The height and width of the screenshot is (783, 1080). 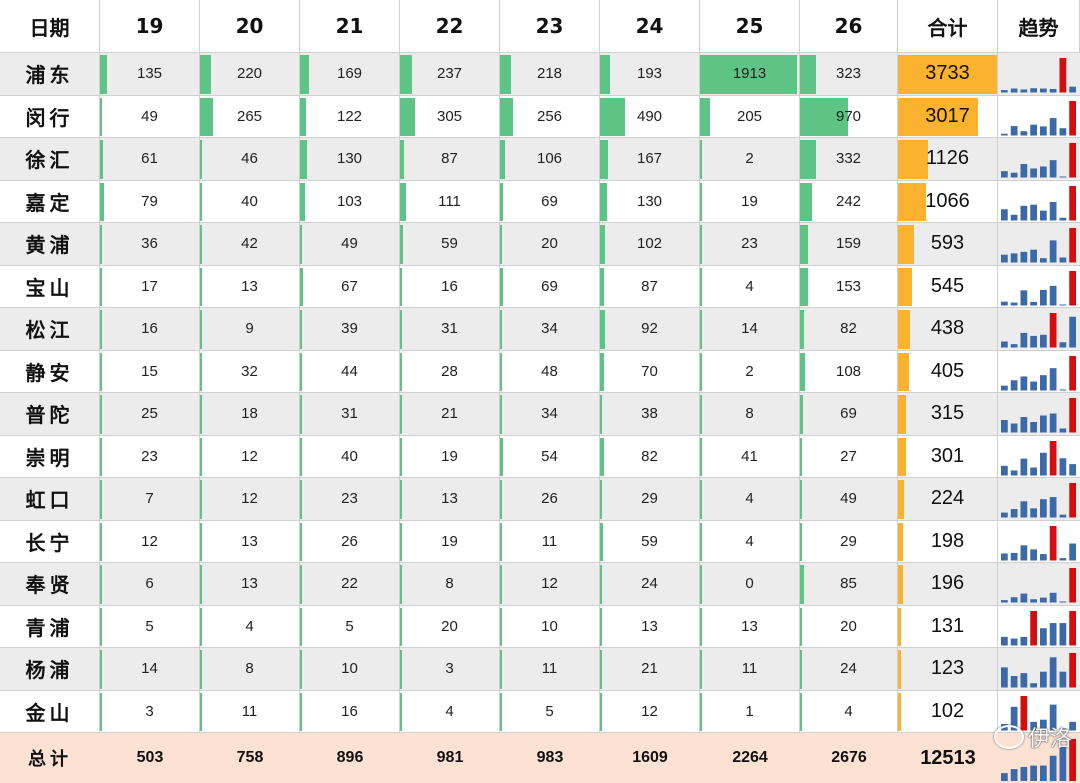 I want to click on value-cell: 23, so click(x=750, y=244).